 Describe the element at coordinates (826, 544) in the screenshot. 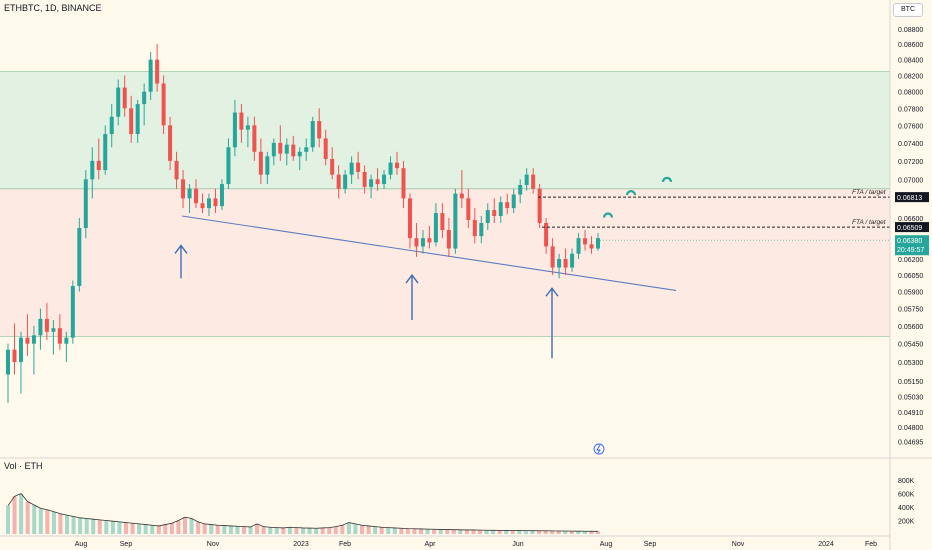

I see `time-tick-label: 2024` at that location.